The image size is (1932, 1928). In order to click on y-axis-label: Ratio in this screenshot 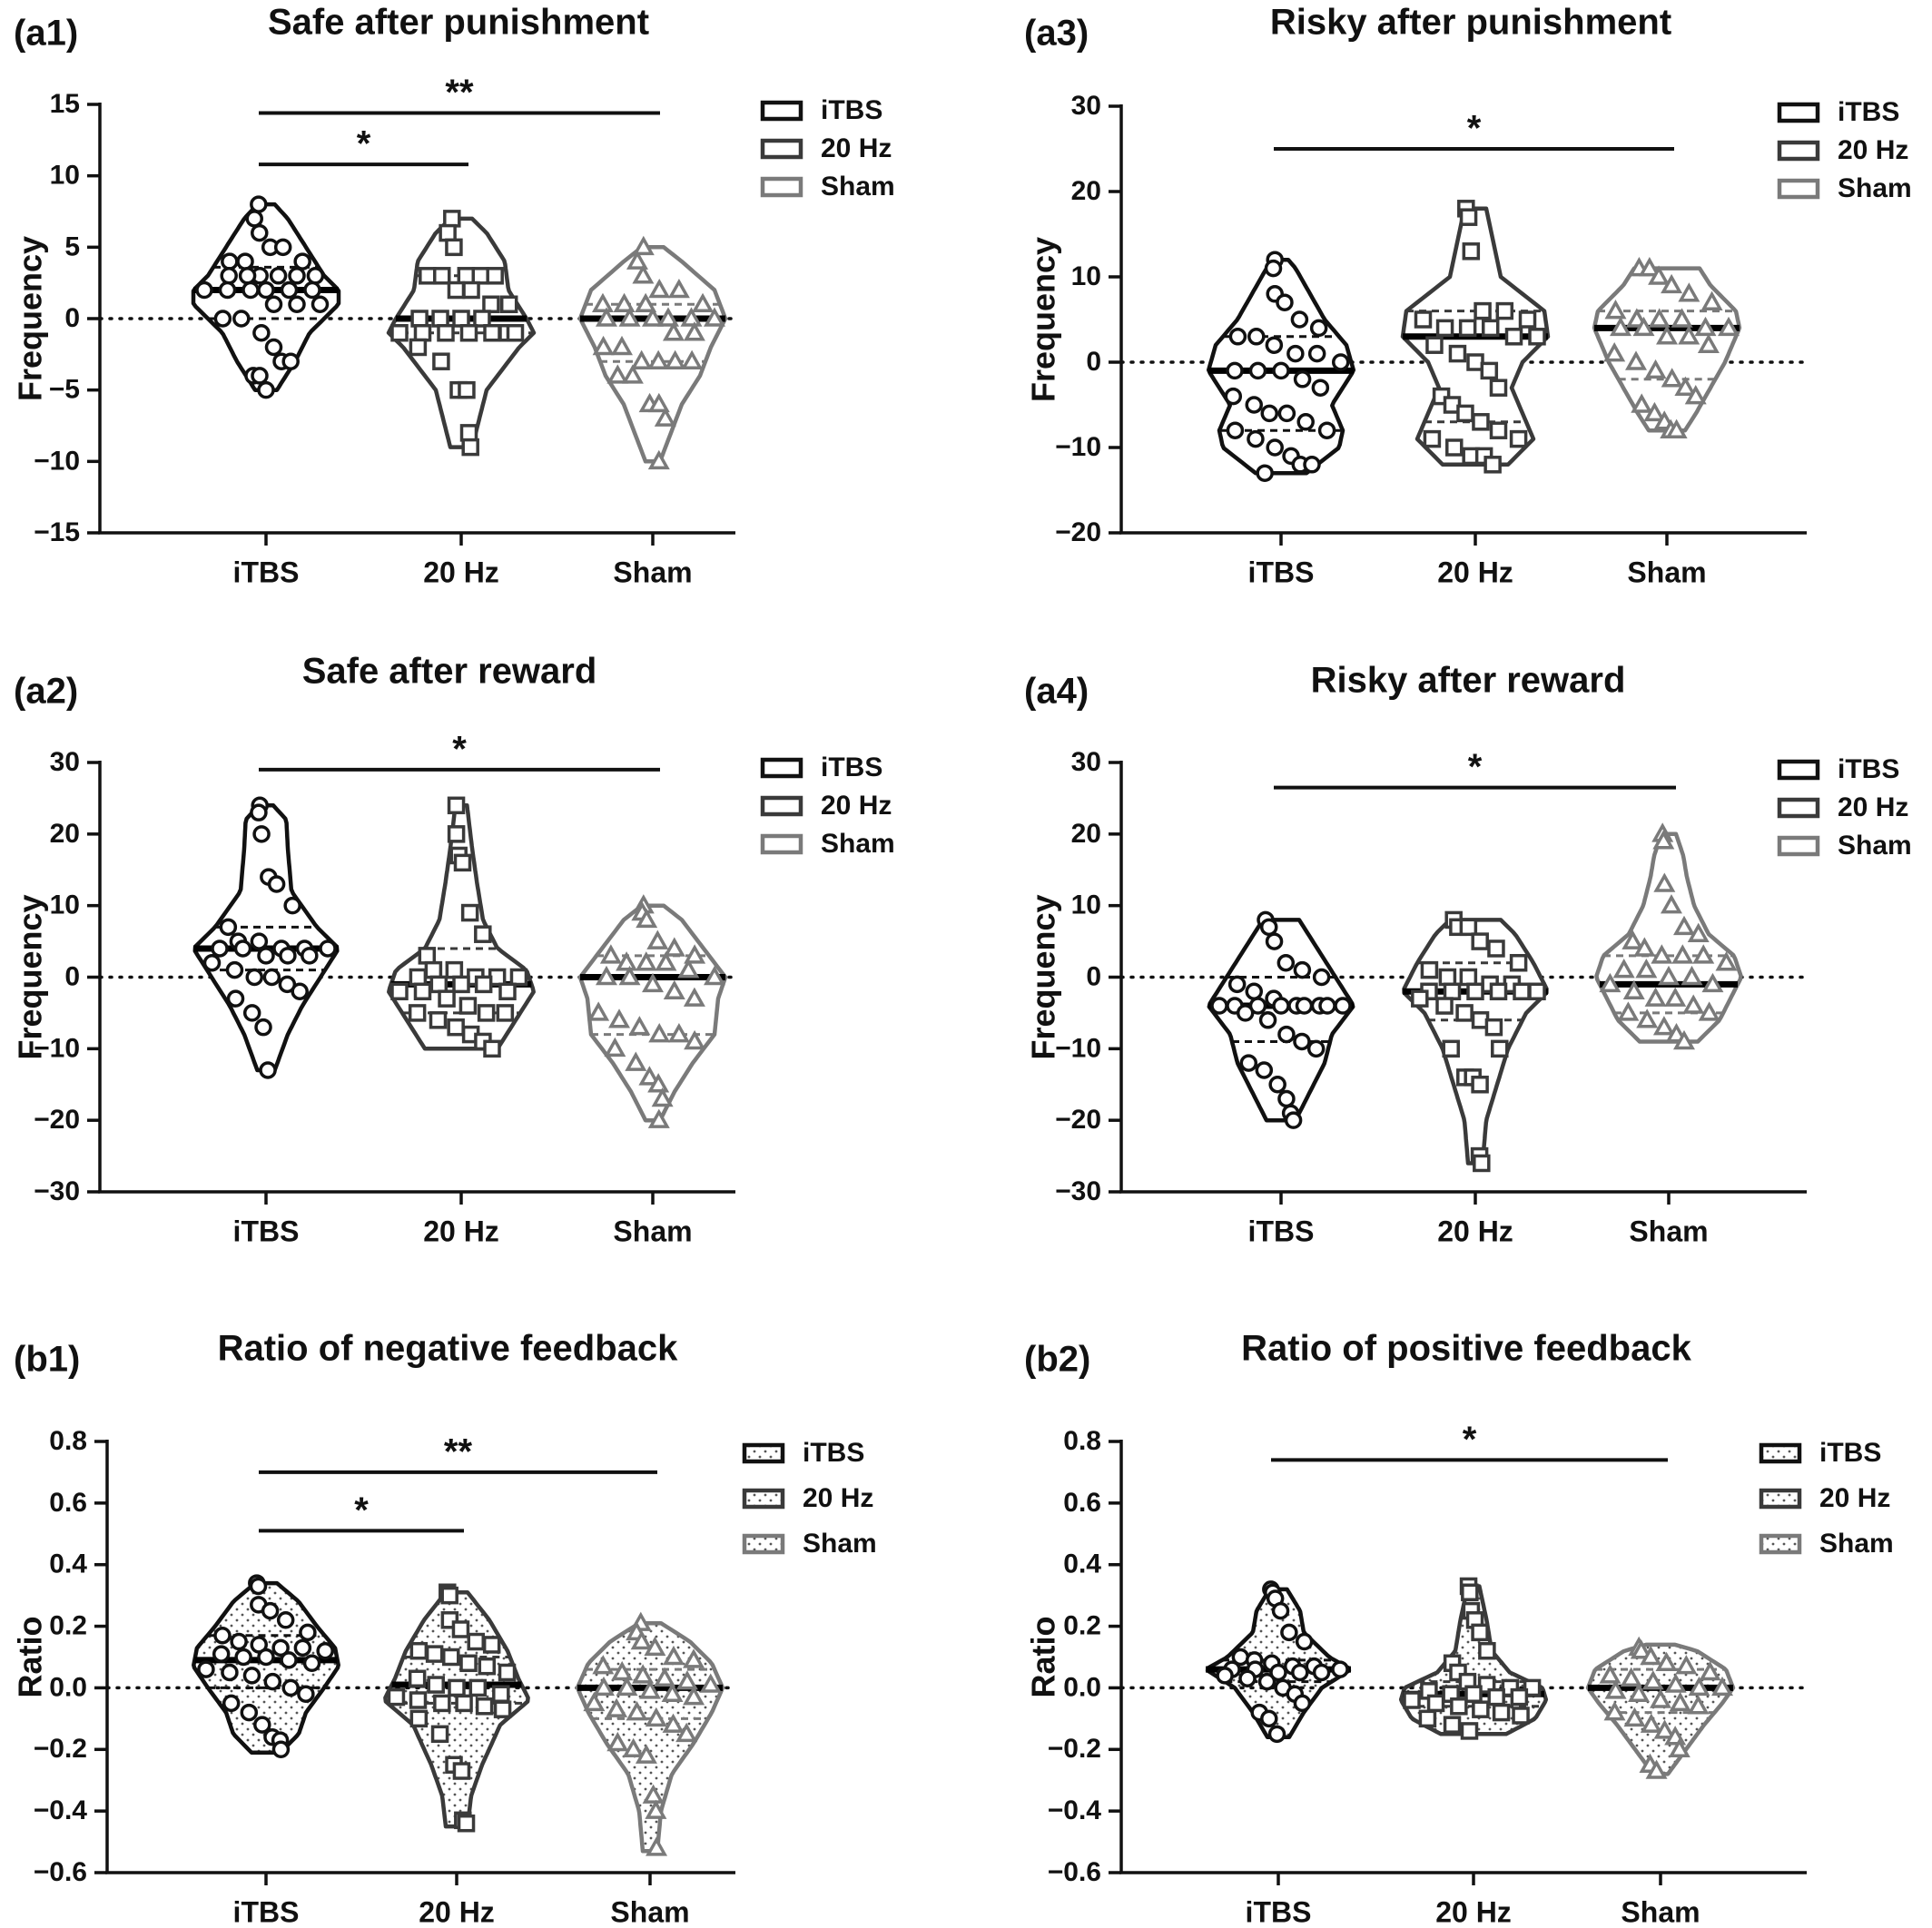, I will do `click(1043, 1658)`.